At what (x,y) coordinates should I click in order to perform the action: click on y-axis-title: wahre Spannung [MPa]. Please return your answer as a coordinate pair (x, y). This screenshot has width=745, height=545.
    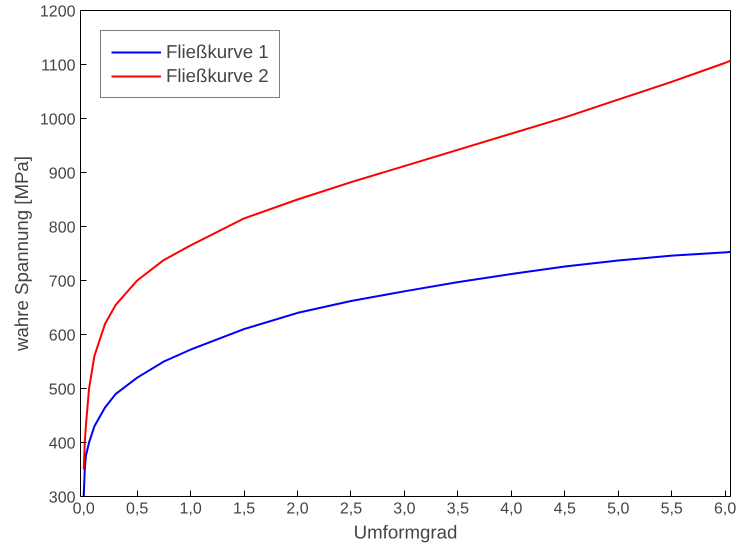
    Looking at the image, I should click on (21, 254).